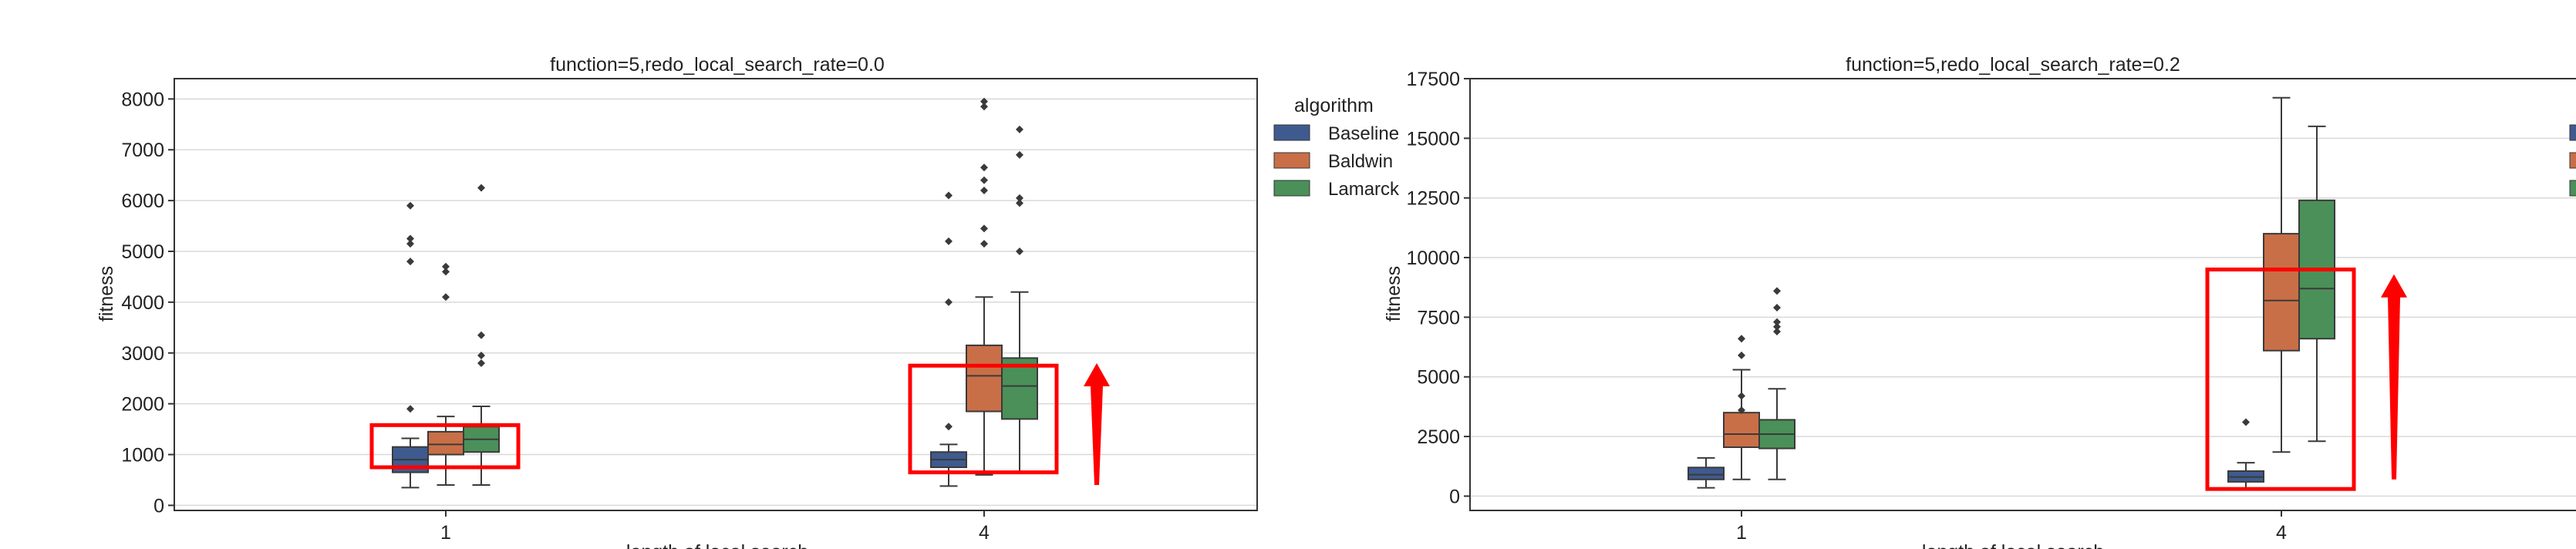 This screenshot has width=2576, height=549. I want to click on y-tick-label-right-7: 17500, so click(1433, 80).